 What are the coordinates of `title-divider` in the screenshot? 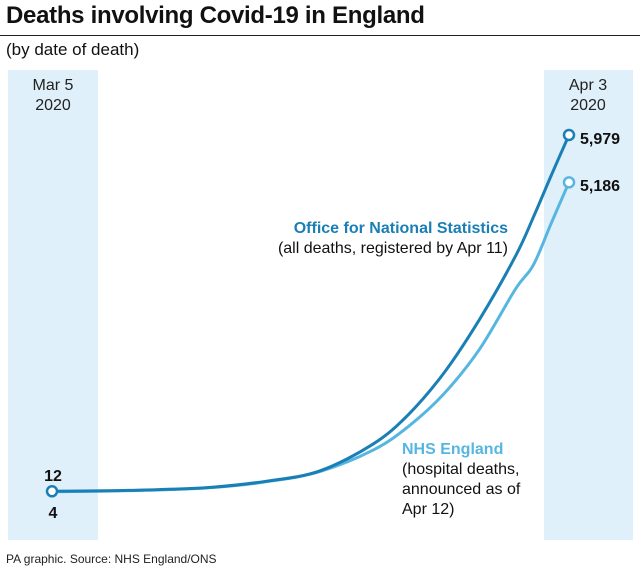 It's located at (320, 35).